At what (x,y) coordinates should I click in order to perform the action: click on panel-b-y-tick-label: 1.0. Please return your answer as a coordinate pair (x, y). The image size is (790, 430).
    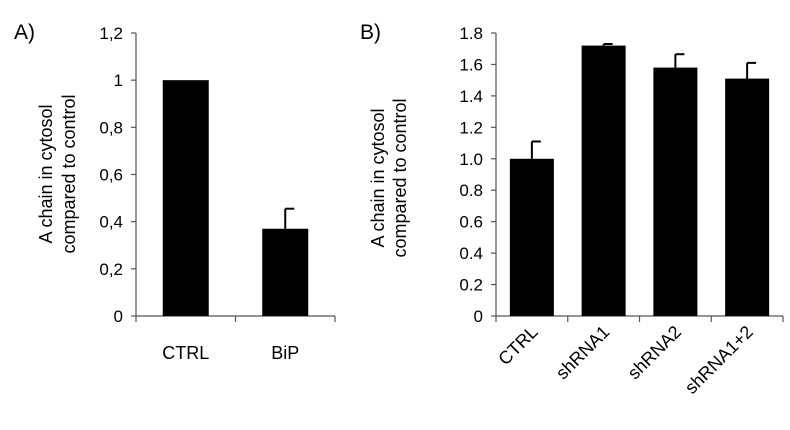
    Looking at the image, I should click on (471, 159).